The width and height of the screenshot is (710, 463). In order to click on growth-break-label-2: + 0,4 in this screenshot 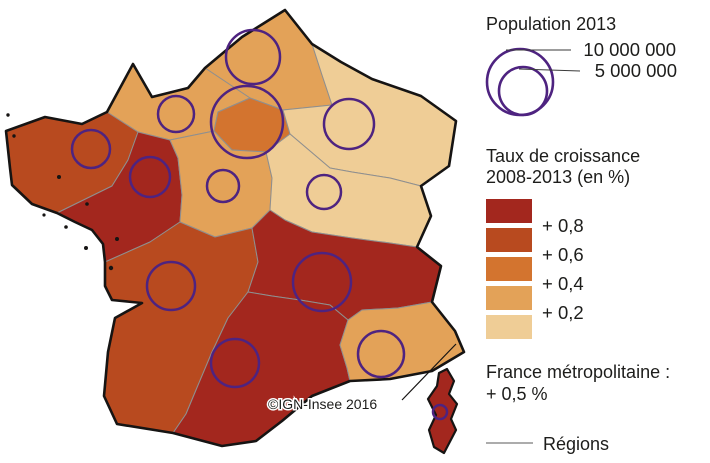, I will do `click(563, 283)`.